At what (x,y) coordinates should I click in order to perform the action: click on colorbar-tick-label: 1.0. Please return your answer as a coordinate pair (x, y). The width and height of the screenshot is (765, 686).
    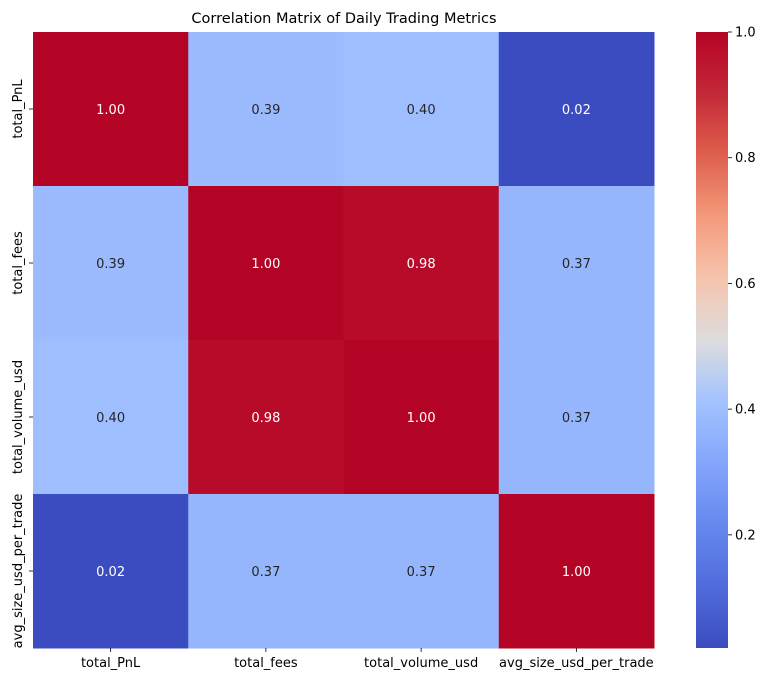
    Looking at the image, I should click on (745, 33).